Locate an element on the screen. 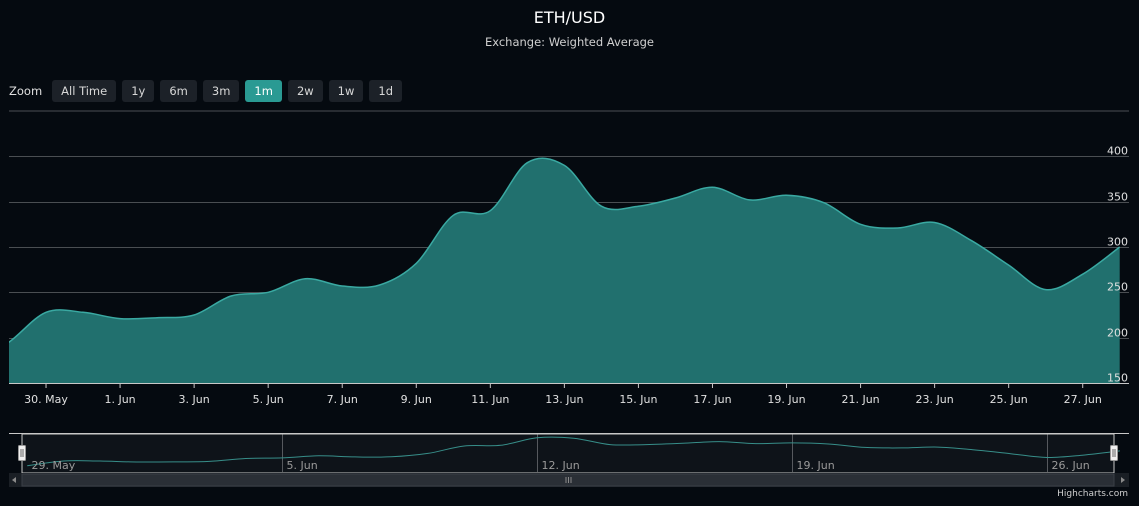  navigator-tick-label: 12. Jun is located at coordinates (561, 465).